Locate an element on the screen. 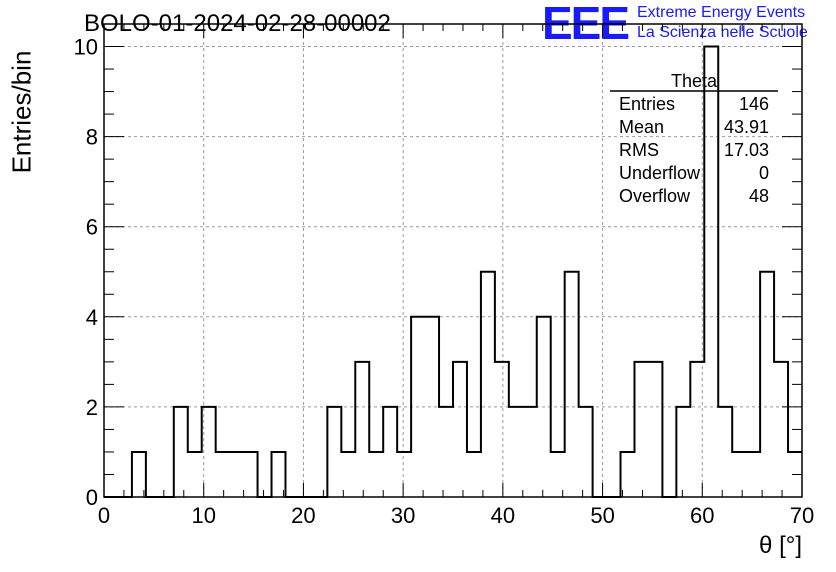 This screenshot has width=836, height=572. stats-box-title: Theta is located at coordinates (694, 81).